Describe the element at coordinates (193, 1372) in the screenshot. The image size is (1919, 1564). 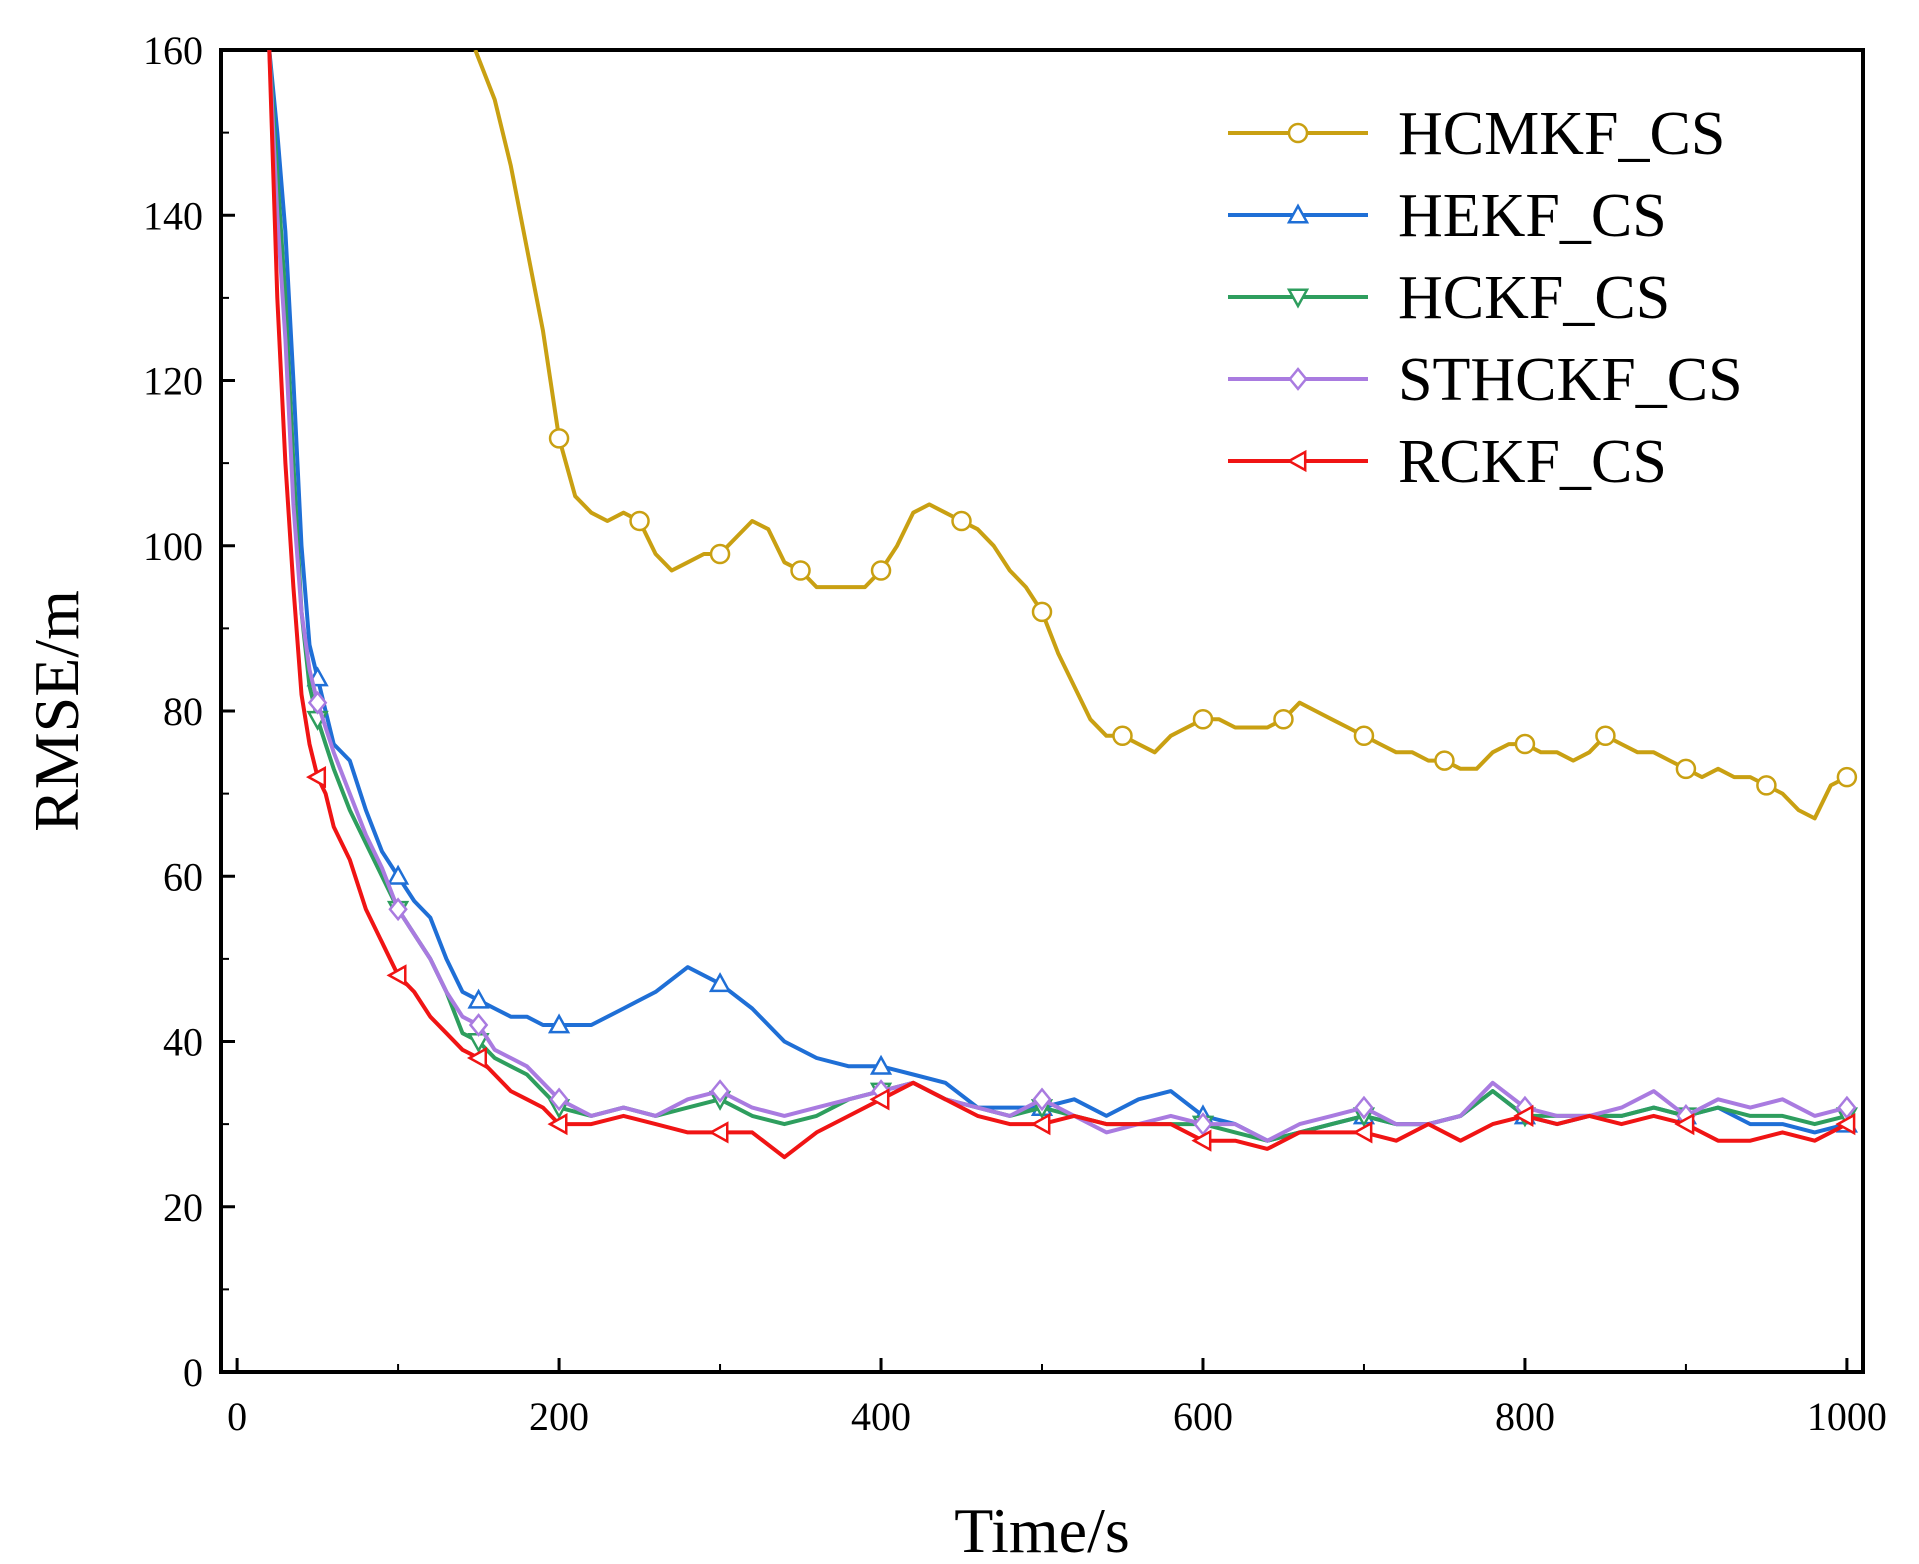
I see `y-tick-label: 0` at that location.